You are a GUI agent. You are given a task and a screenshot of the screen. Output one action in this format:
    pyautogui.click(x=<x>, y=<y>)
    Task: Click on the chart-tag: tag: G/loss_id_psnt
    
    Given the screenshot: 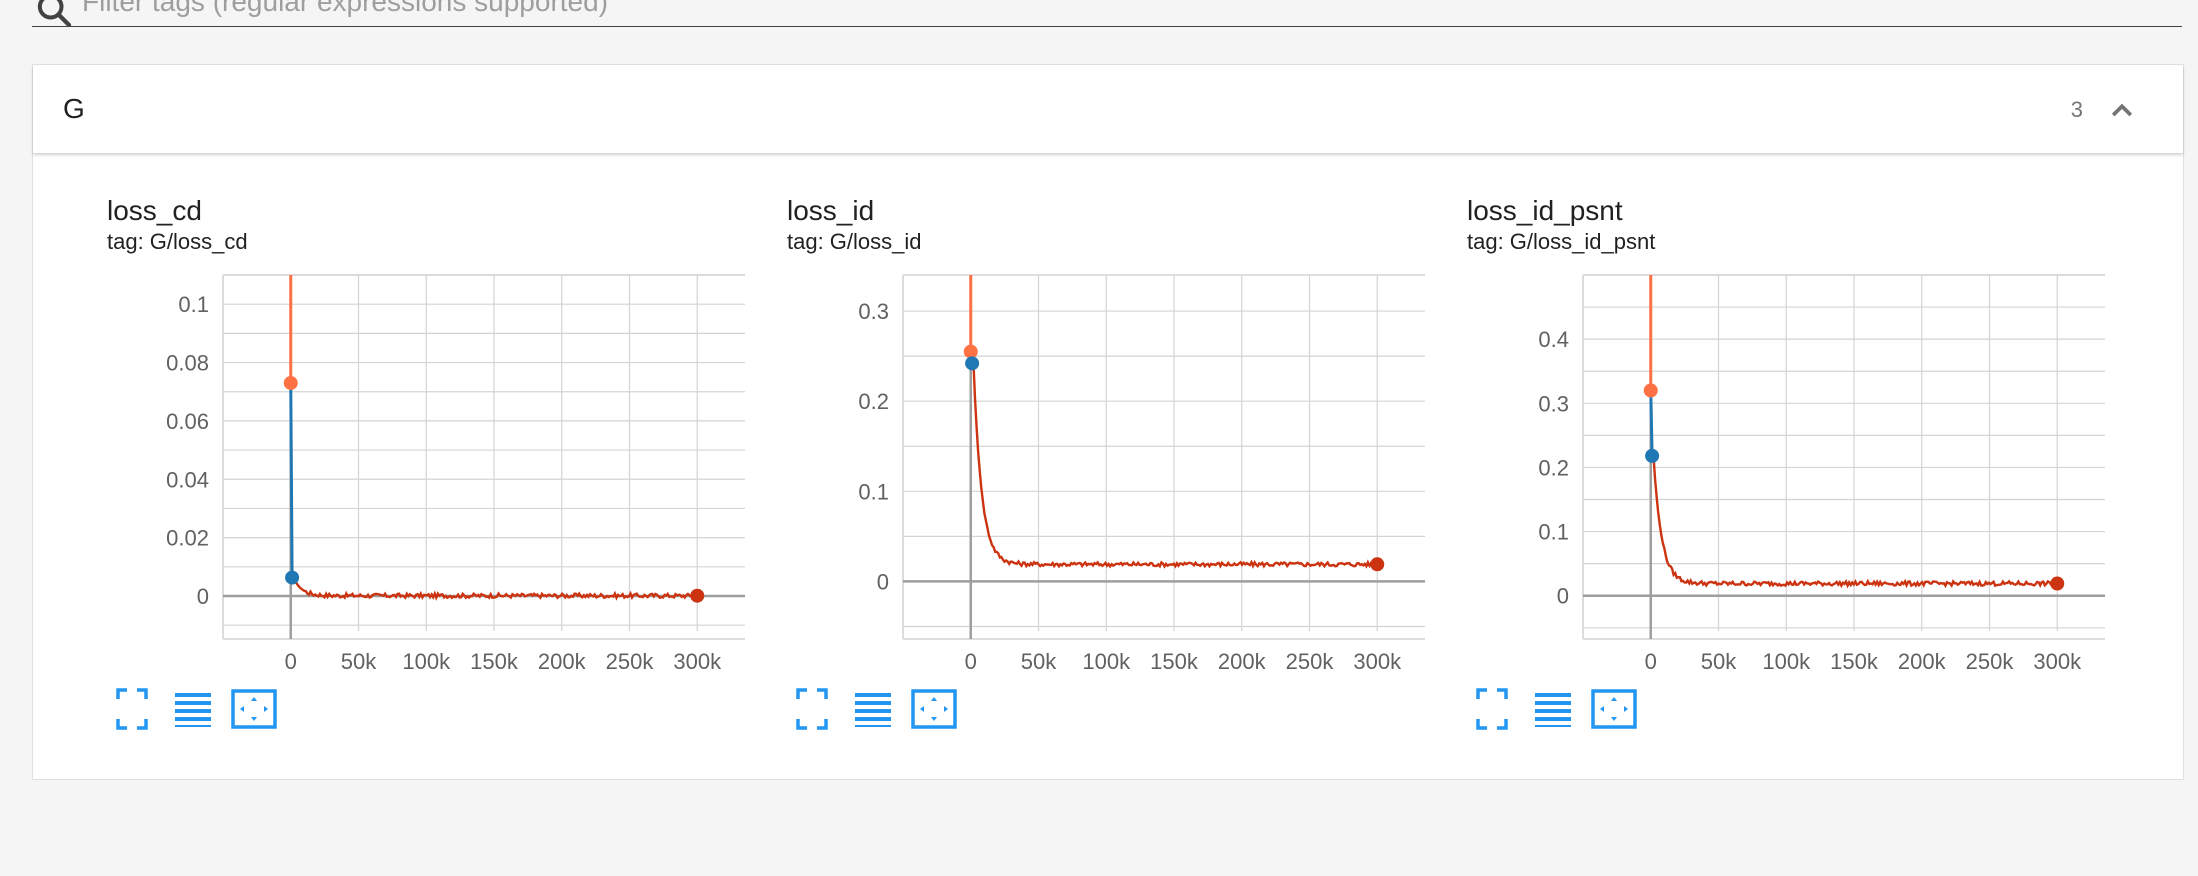 What is the action you would take?
    pyautogui.click(x=1561, y=241)
    